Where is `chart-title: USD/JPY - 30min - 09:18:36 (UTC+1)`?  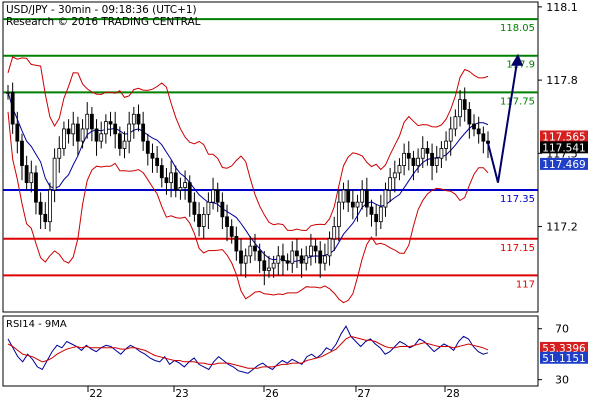 chart-title: USD/JPY - 30min - 09:18:36 (UTC+1) is located at coordinates (101, 10).